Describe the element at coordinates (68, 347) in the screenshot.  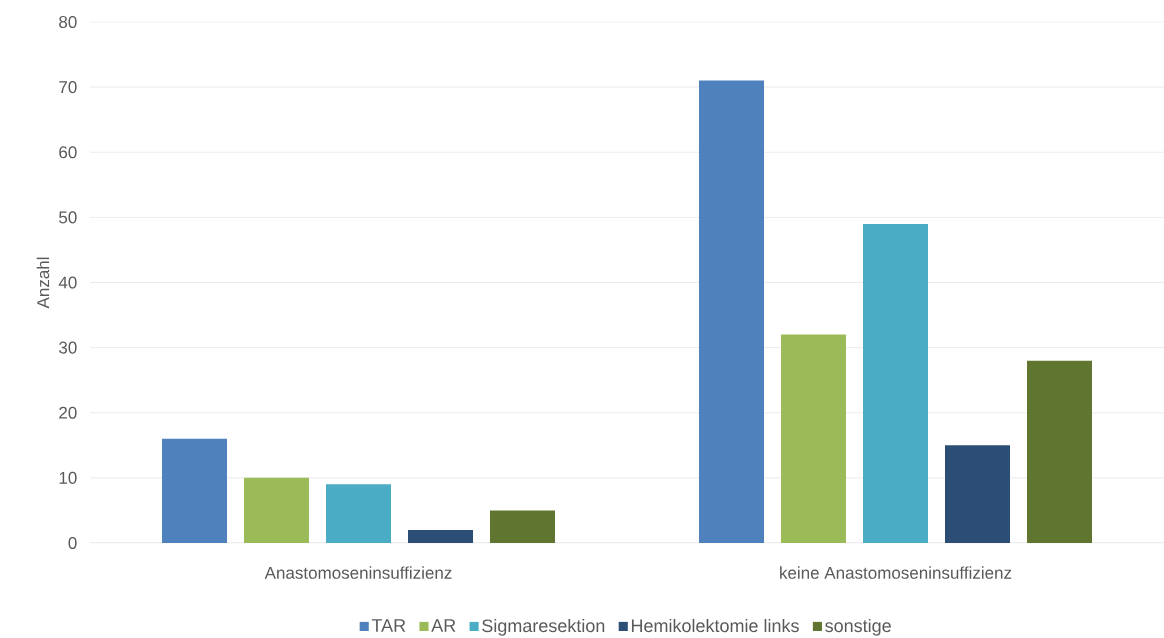
I see `y-tick-label: 30` at that location.